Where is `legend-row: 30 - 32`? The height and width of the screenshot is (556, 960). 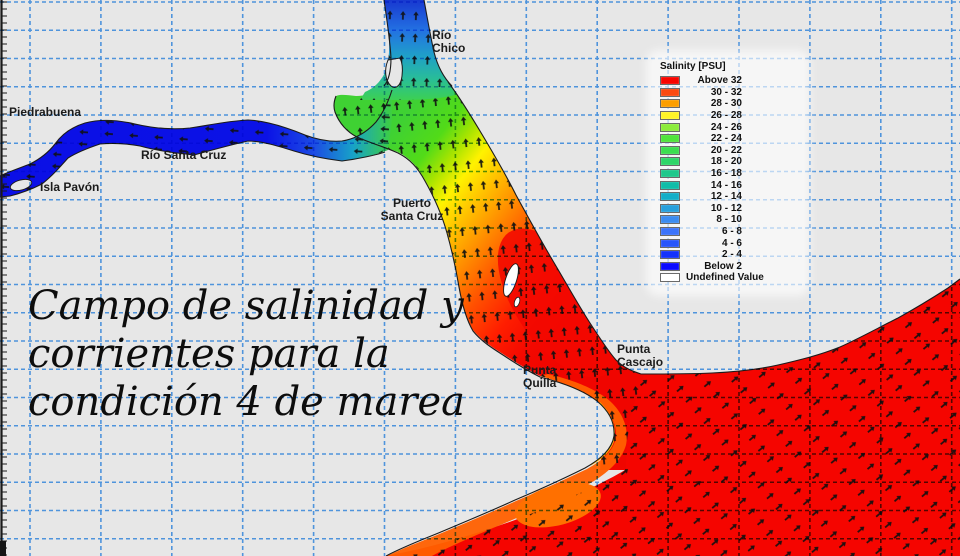 legend-row: 30 - 32 is located at coordinates (729, 93).